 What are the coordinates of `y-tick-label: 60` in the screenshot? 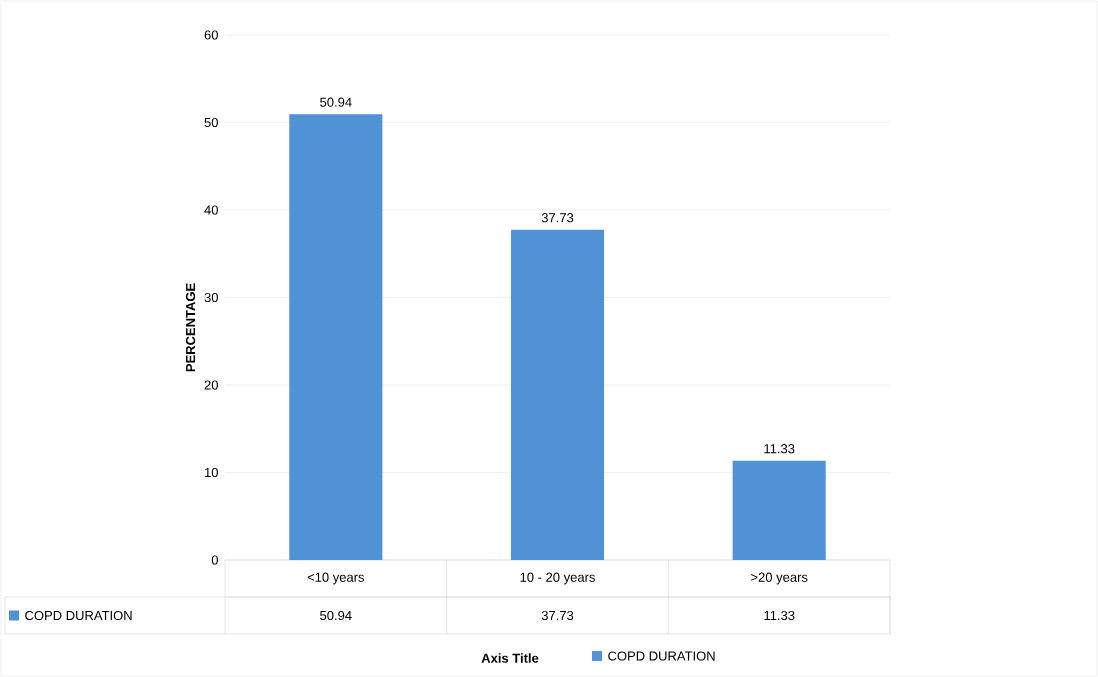 It's located at (211, 35).